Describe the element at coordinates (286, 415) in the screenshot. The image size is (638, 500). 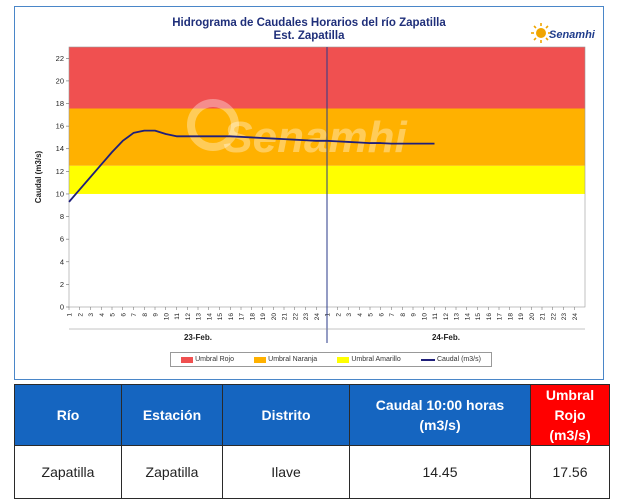
I see `header-distrito: Distrito` at that location.